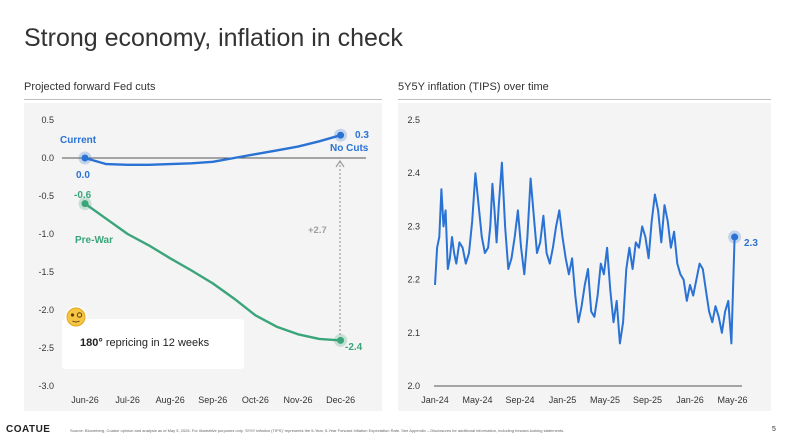  What do you see at coordinates (340, 163) in the screenshot?
I see `gap-arrow-head` at bounding box center [340, 163].